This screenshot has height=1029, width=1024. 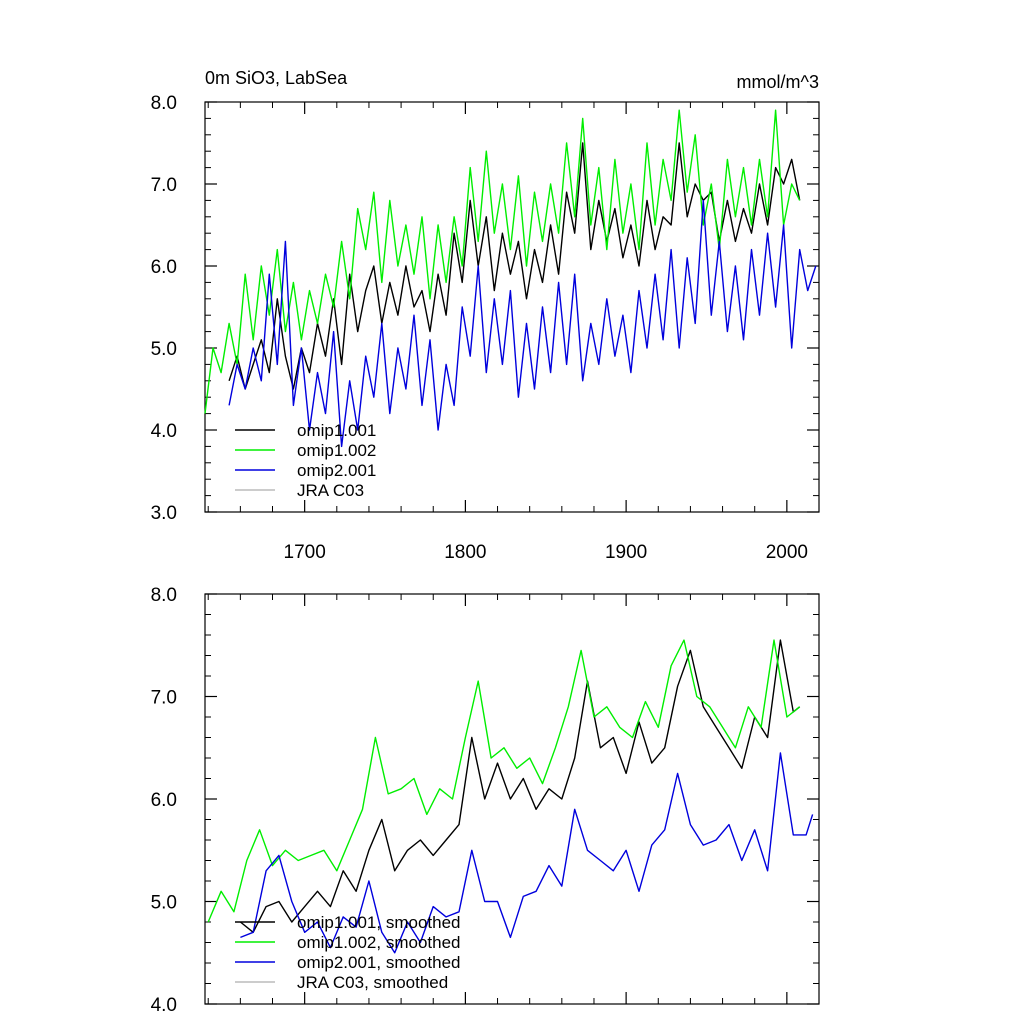 What do you see at coordinates (379, 922) in the screenshot?
I see `bottom-legend-label: omip1.001, smoothed` at bounding box center [379, 922].